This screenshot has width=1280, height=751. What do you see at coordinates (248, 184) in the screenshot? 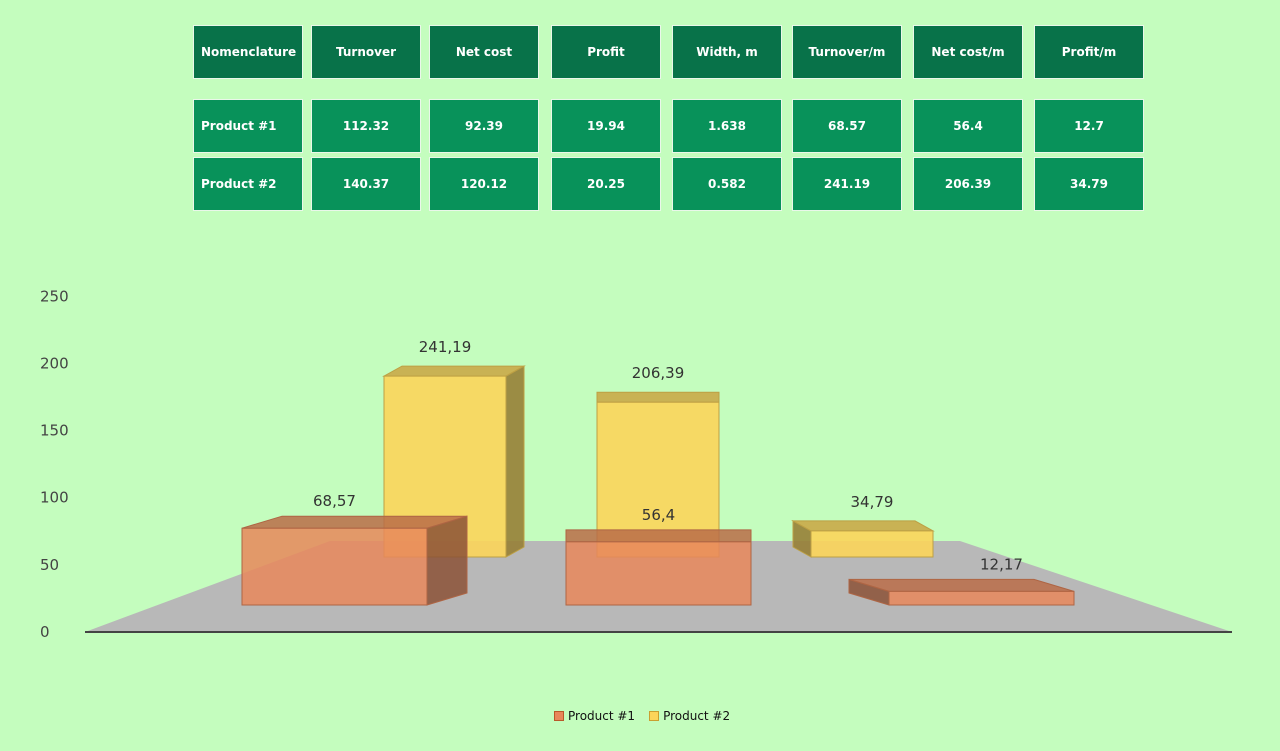
I see `table-cell: Product #2` at bounding box center [248, 184].